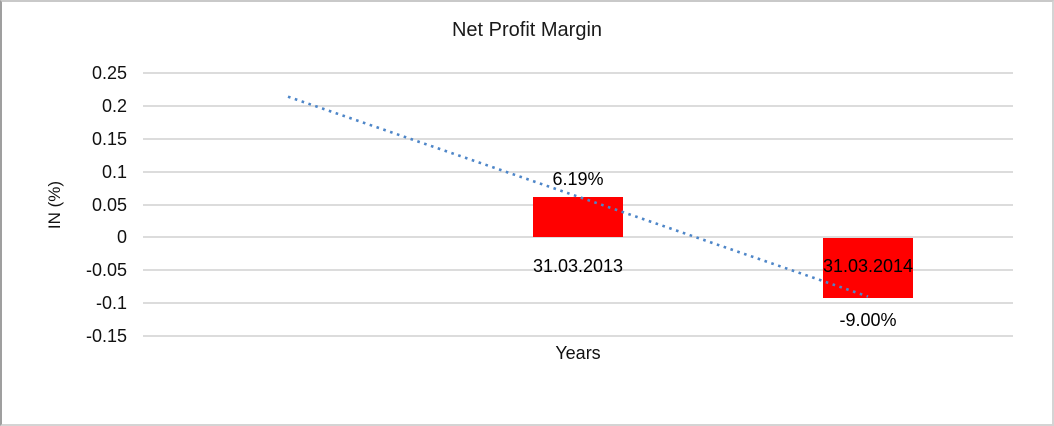  I want to click on y-tick-label: -0.15, so click(106, 336).